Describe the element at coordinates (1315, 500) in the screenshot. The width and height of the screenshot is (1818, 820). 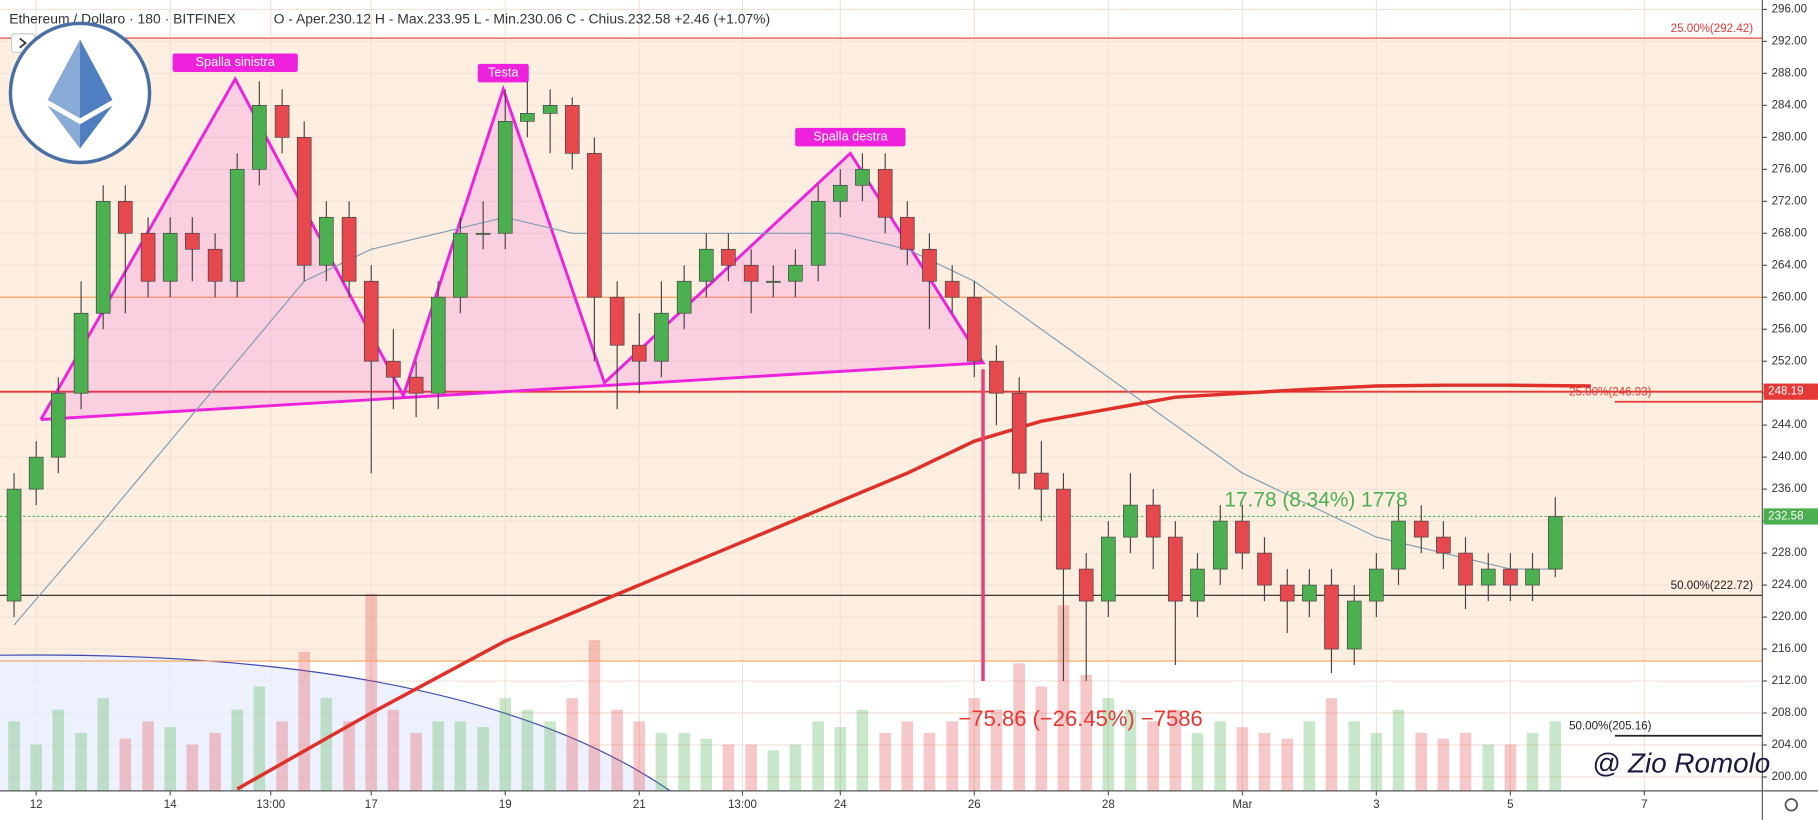
I see `annotation: 17.78 (8.34%) 1778` at that location.